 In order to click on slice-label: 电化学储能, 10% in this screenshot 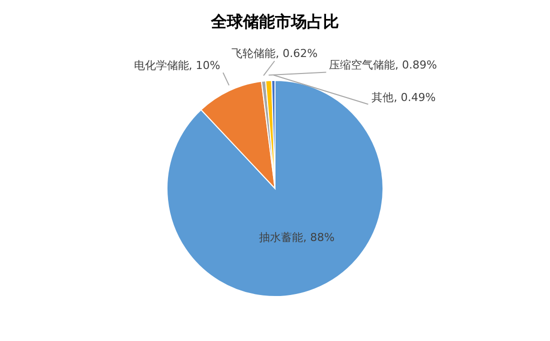, I will do `click(177, 65)`.